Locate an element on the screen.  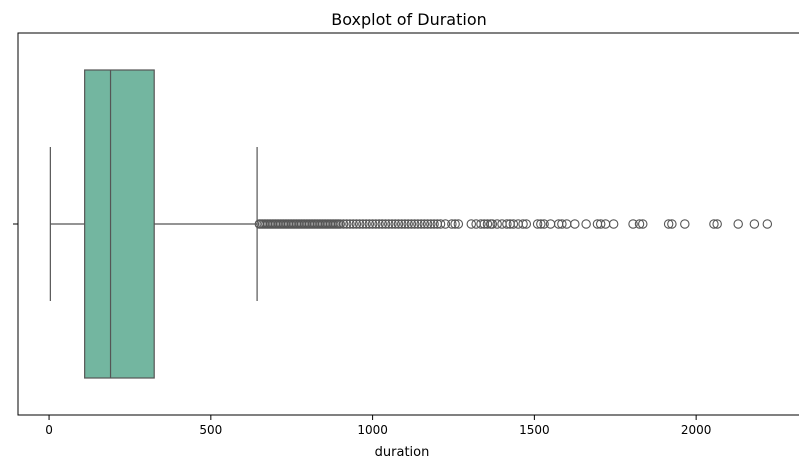
x-axis-label: duration is located at coordinates (402, 452).